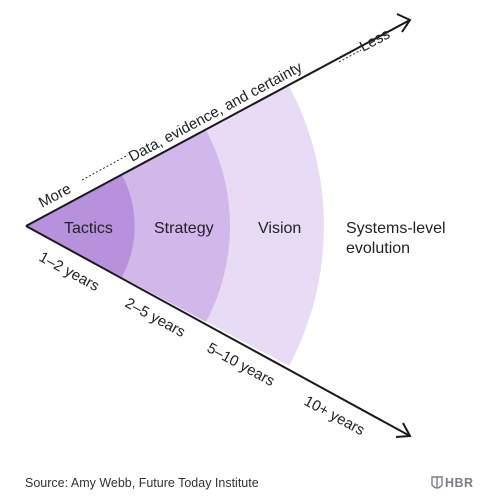 This screenshot has height=502, width=500. I want to click on zone-tactics-shape, so click(80, 226).